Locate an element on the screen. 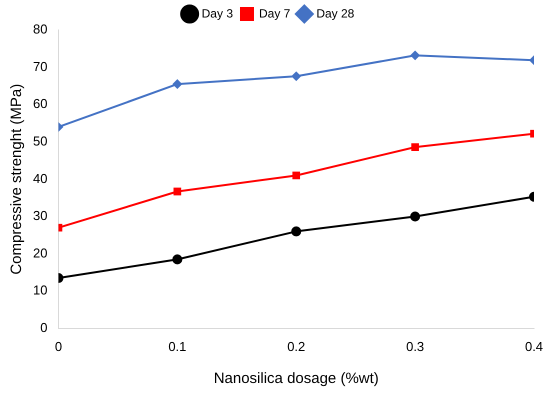 Image resolution: width=550 pixels, height=398 pixels. y-tick-label: 20 is located at coordinates (40, 252).